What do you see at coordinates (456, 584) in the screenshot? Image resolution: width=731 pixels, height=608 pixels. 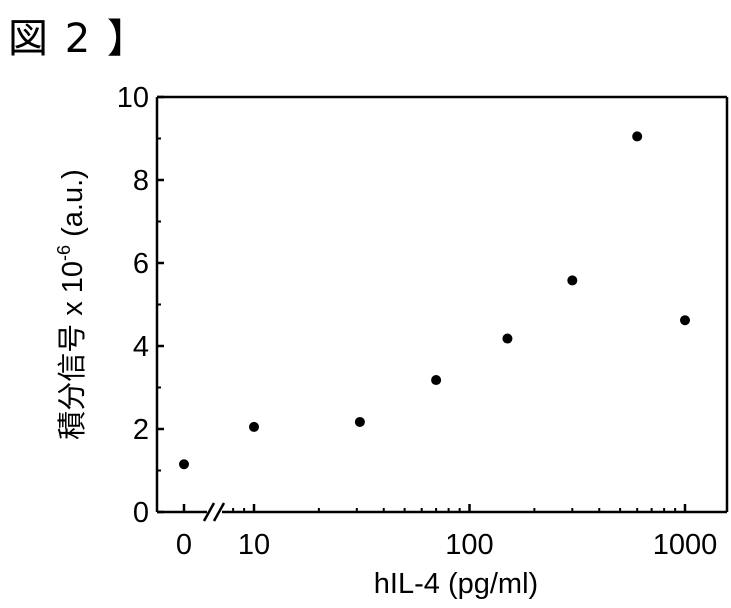 I see `x-axis-title: hIL-4 (pg/ml)` at bounding box center [456, 584].